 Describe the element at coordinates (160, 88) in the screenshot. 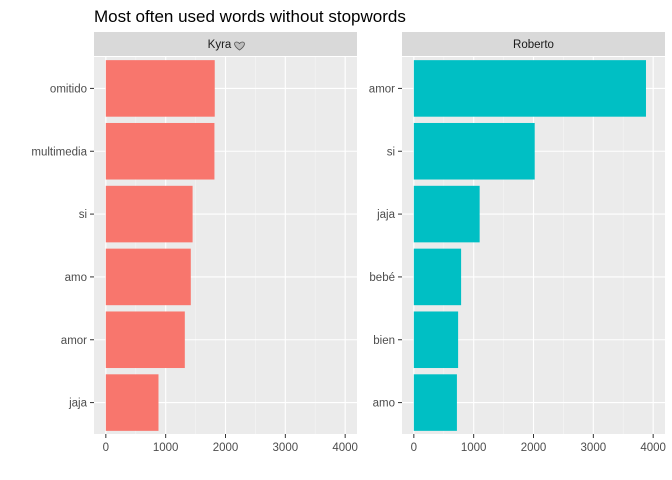

I see `bar-omitido` at that location.